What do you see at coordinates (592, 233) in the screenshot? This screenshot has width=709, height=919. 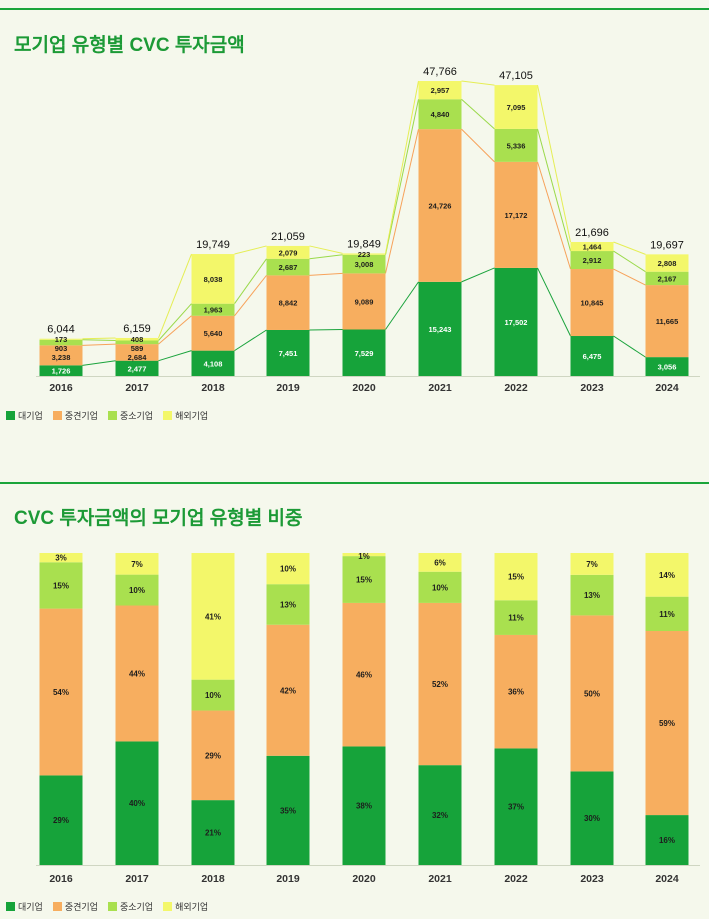 I see `total-label: 21,696` at bounding box center [592, 233].